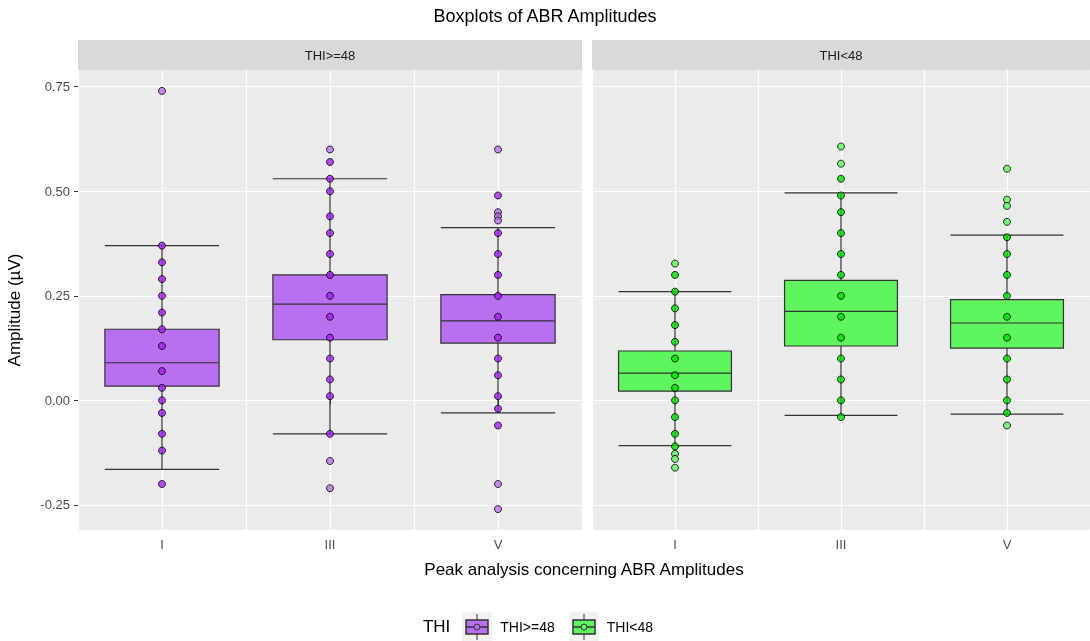 This screenshot has width=1090, height=641. I want to click on legend-label: THI>=48, so click(527, 627).